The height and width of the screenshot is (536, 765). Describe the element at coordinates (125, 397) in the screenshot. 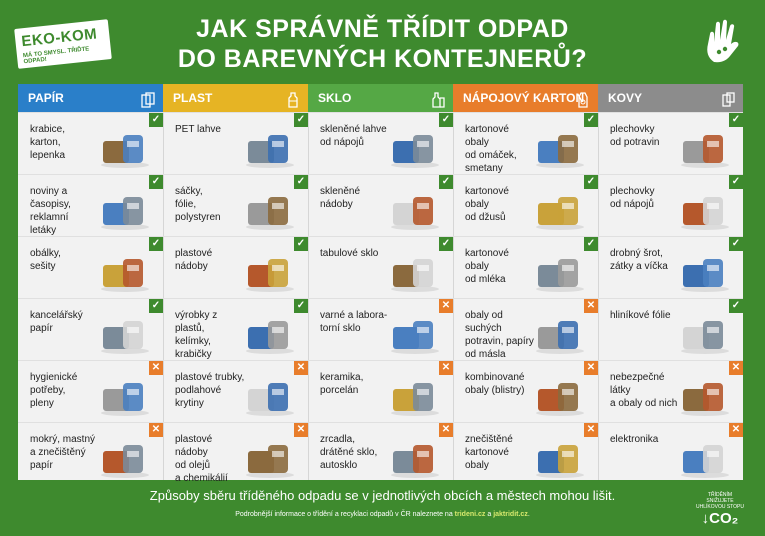

I see `diapers-image` at that location.